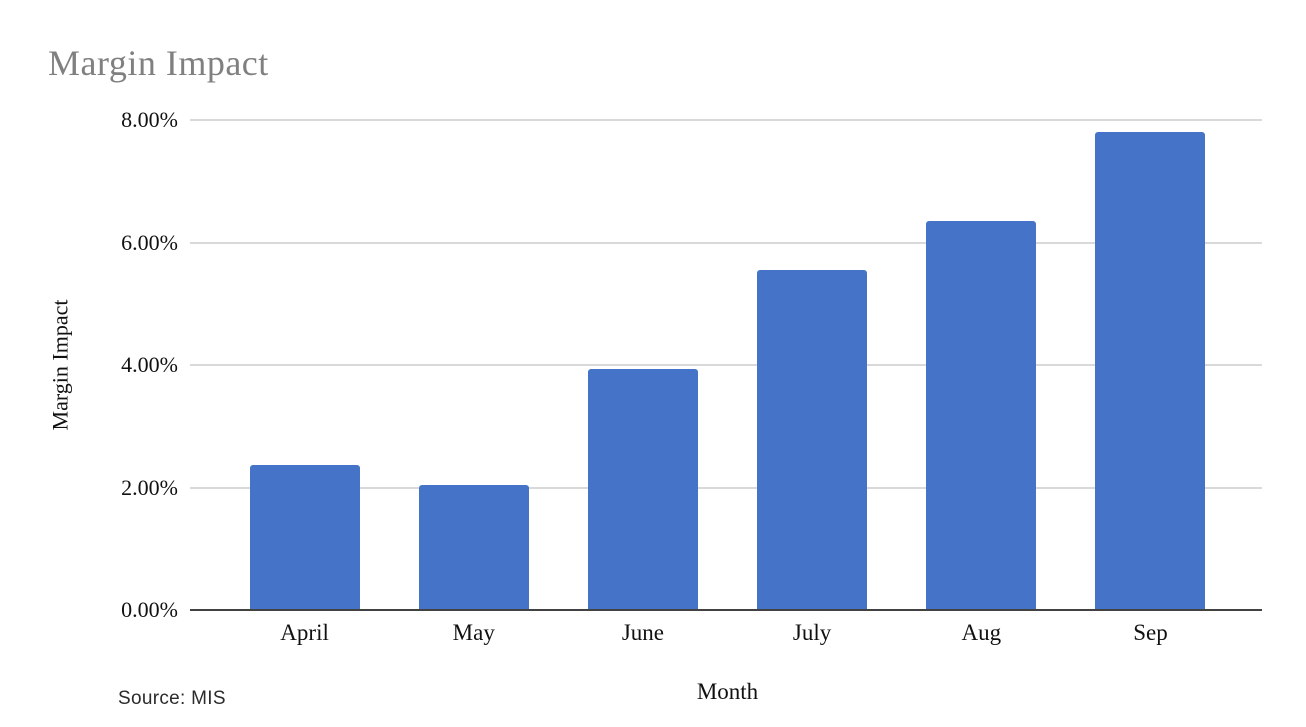 The height and width of the screenshot is (727, 1306). What do you see at coordinates (1150, 370) in the screenshot?
I see `bar-sep` at bounding box center [1150, 370].